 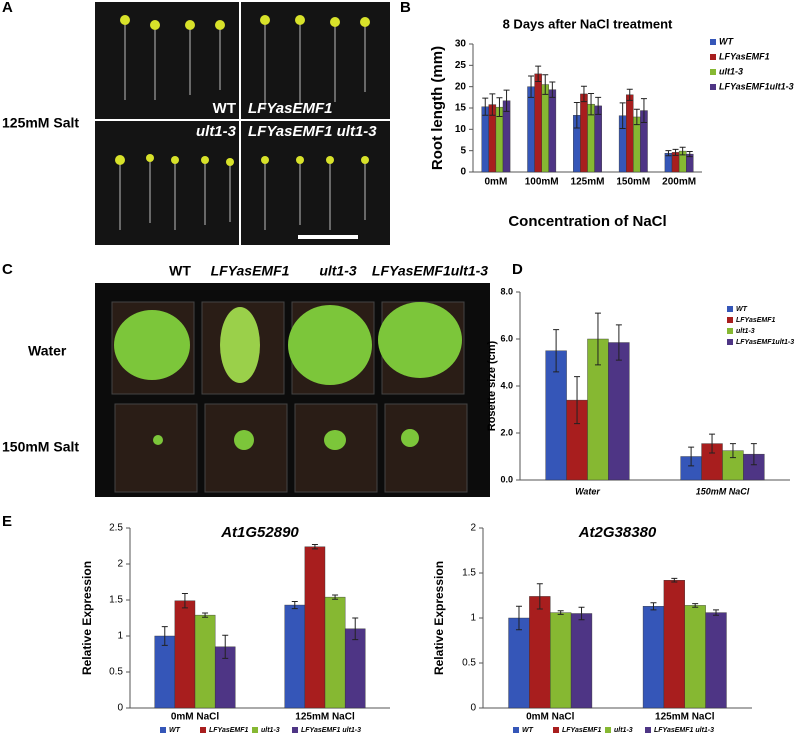 What do you see at coordinates (588, 23) in the screenshot?
I see `chart-title: 8 Days after NaCl treatment` at bounding box center [588, 23].